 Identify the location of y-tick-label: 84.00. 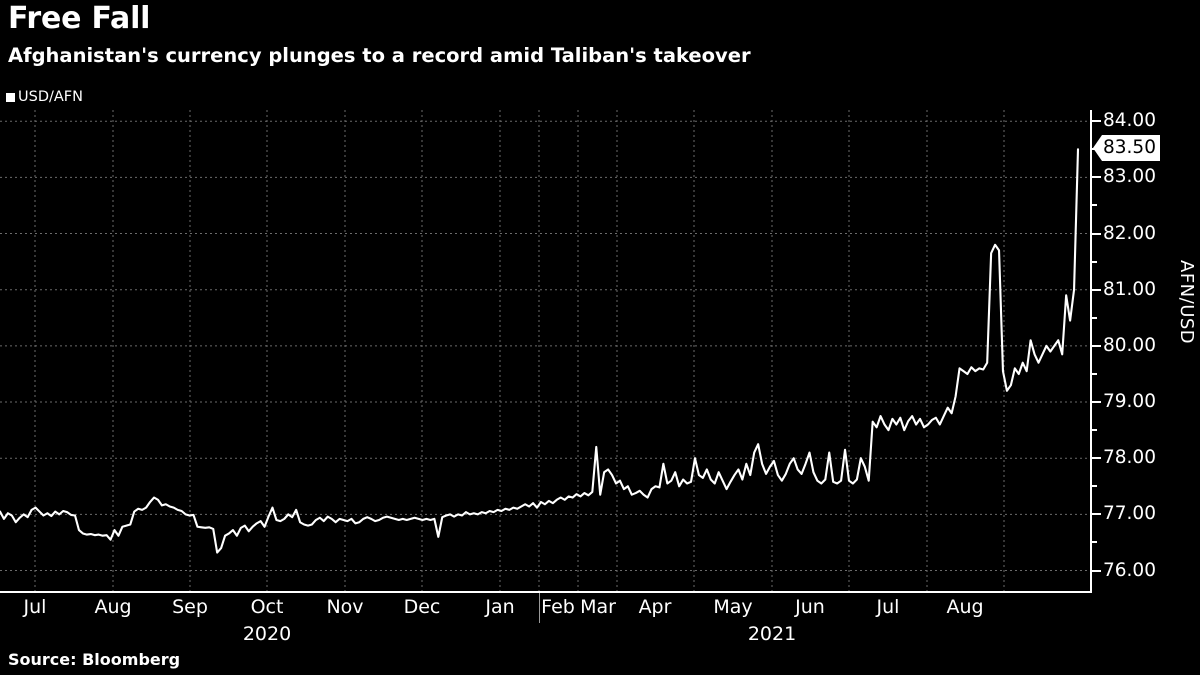
(1129, 121).